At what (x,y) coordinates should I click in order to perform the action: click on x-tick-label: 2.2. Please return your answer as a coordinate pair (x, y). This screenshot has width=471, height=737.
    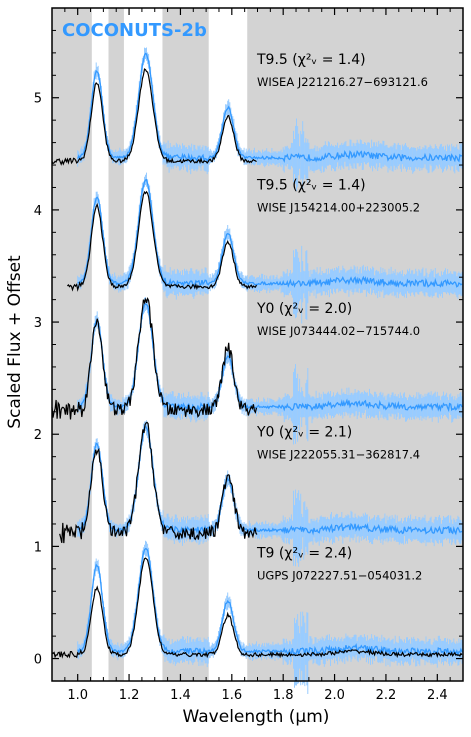
    Looking at the image, I should click on (386, 695).